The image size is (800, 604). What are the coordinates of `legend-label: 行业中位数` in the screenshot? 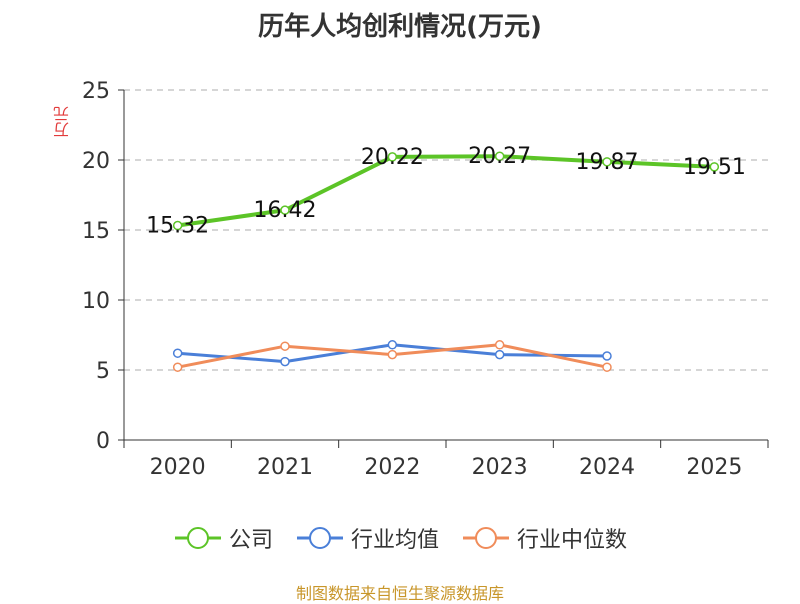 It's located at (572, 540).